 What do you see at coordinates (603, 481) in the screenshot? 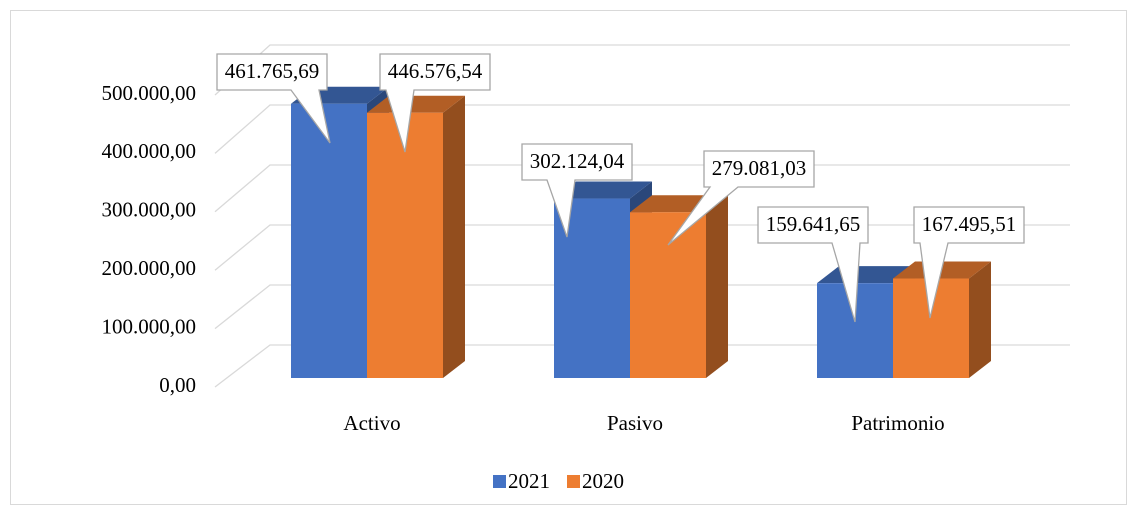
I see `legend-label: 2020` at bounding box center [603, 481].